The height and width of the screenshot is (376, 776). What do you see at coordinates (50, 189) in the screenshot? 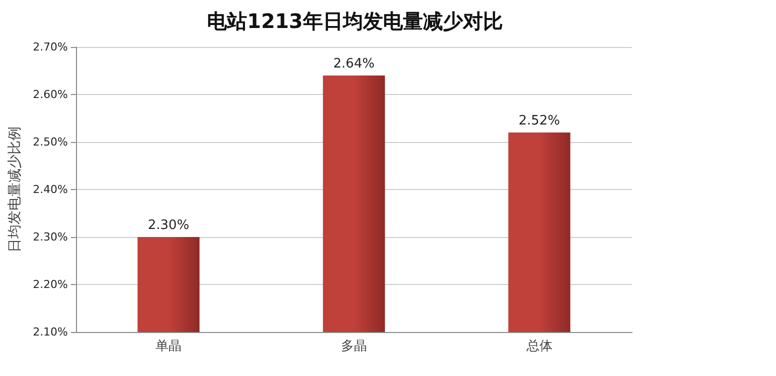
I see `y-tick-label: 2.40%` at bounding box center [50, 189].